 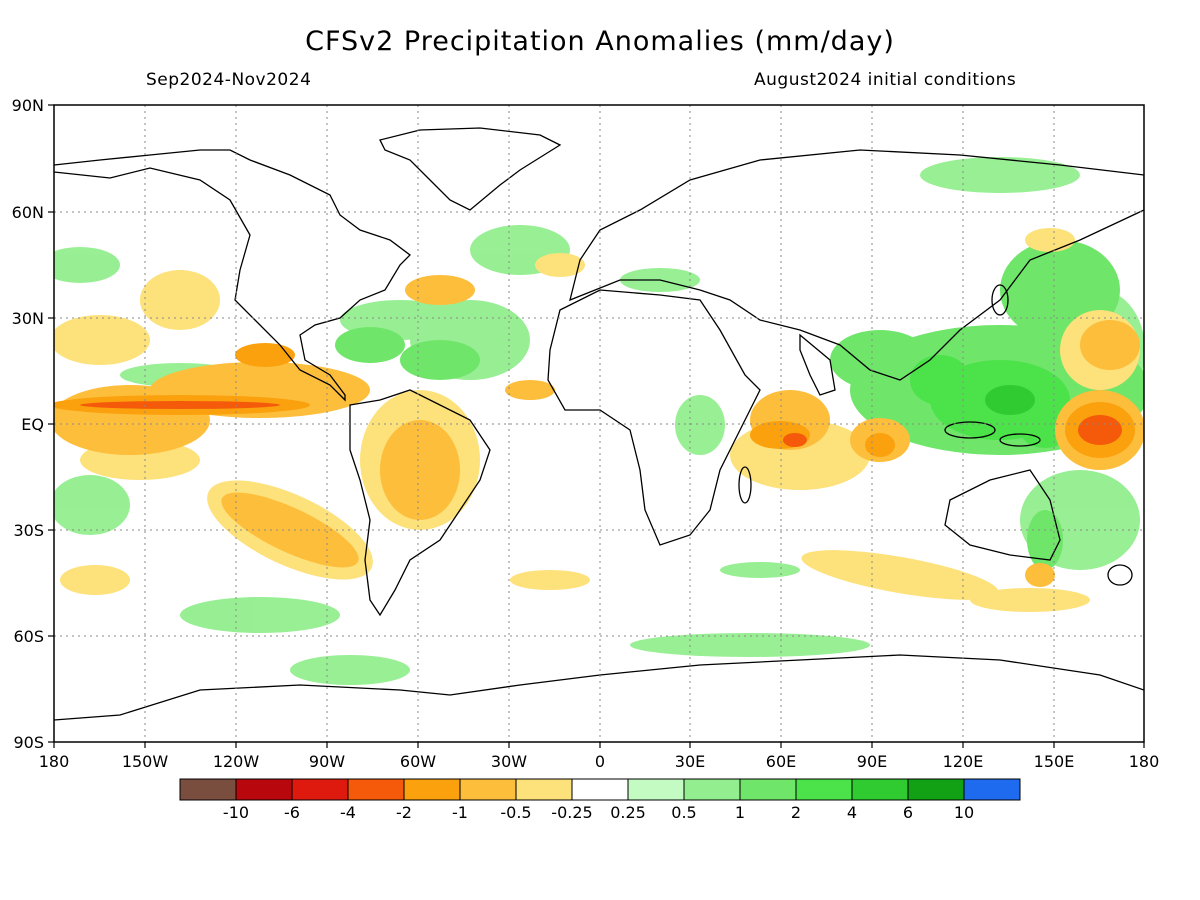 I want to click on colorbar-label: -4, so click(x=348, y=812).